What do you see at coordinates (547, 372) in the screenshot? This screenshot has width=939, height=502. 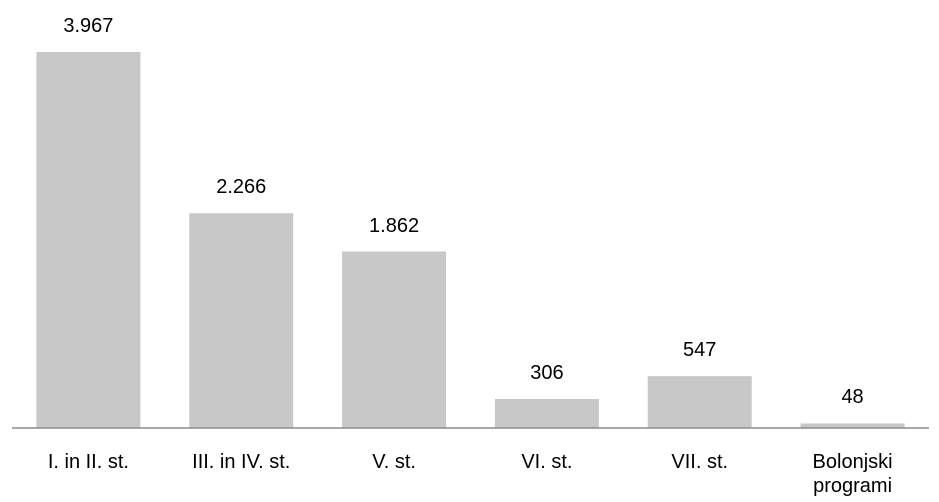 I see `value-label: 306` at bounding box center [547, 372].